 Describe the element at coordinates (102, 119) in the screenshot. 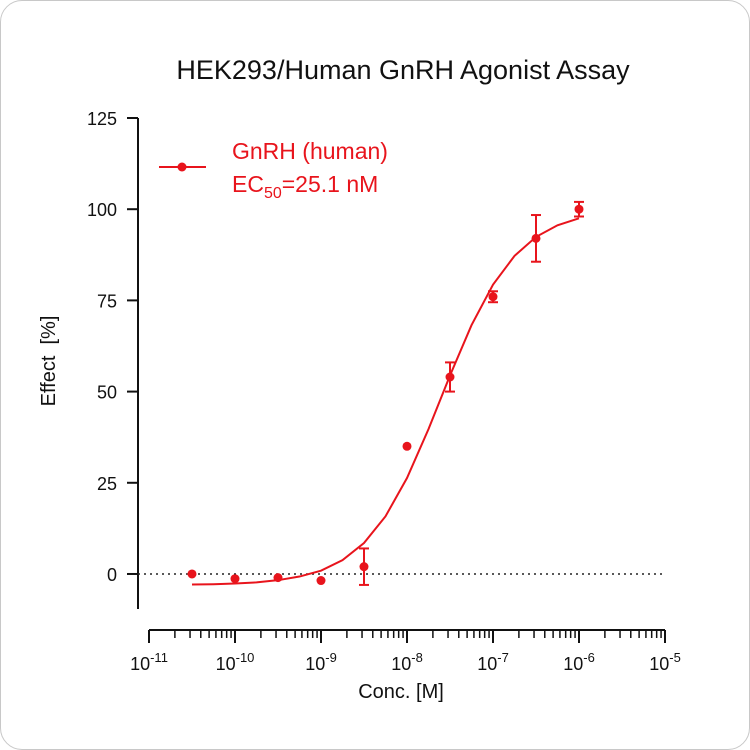

I see `y-tick-label: 125` at that location.